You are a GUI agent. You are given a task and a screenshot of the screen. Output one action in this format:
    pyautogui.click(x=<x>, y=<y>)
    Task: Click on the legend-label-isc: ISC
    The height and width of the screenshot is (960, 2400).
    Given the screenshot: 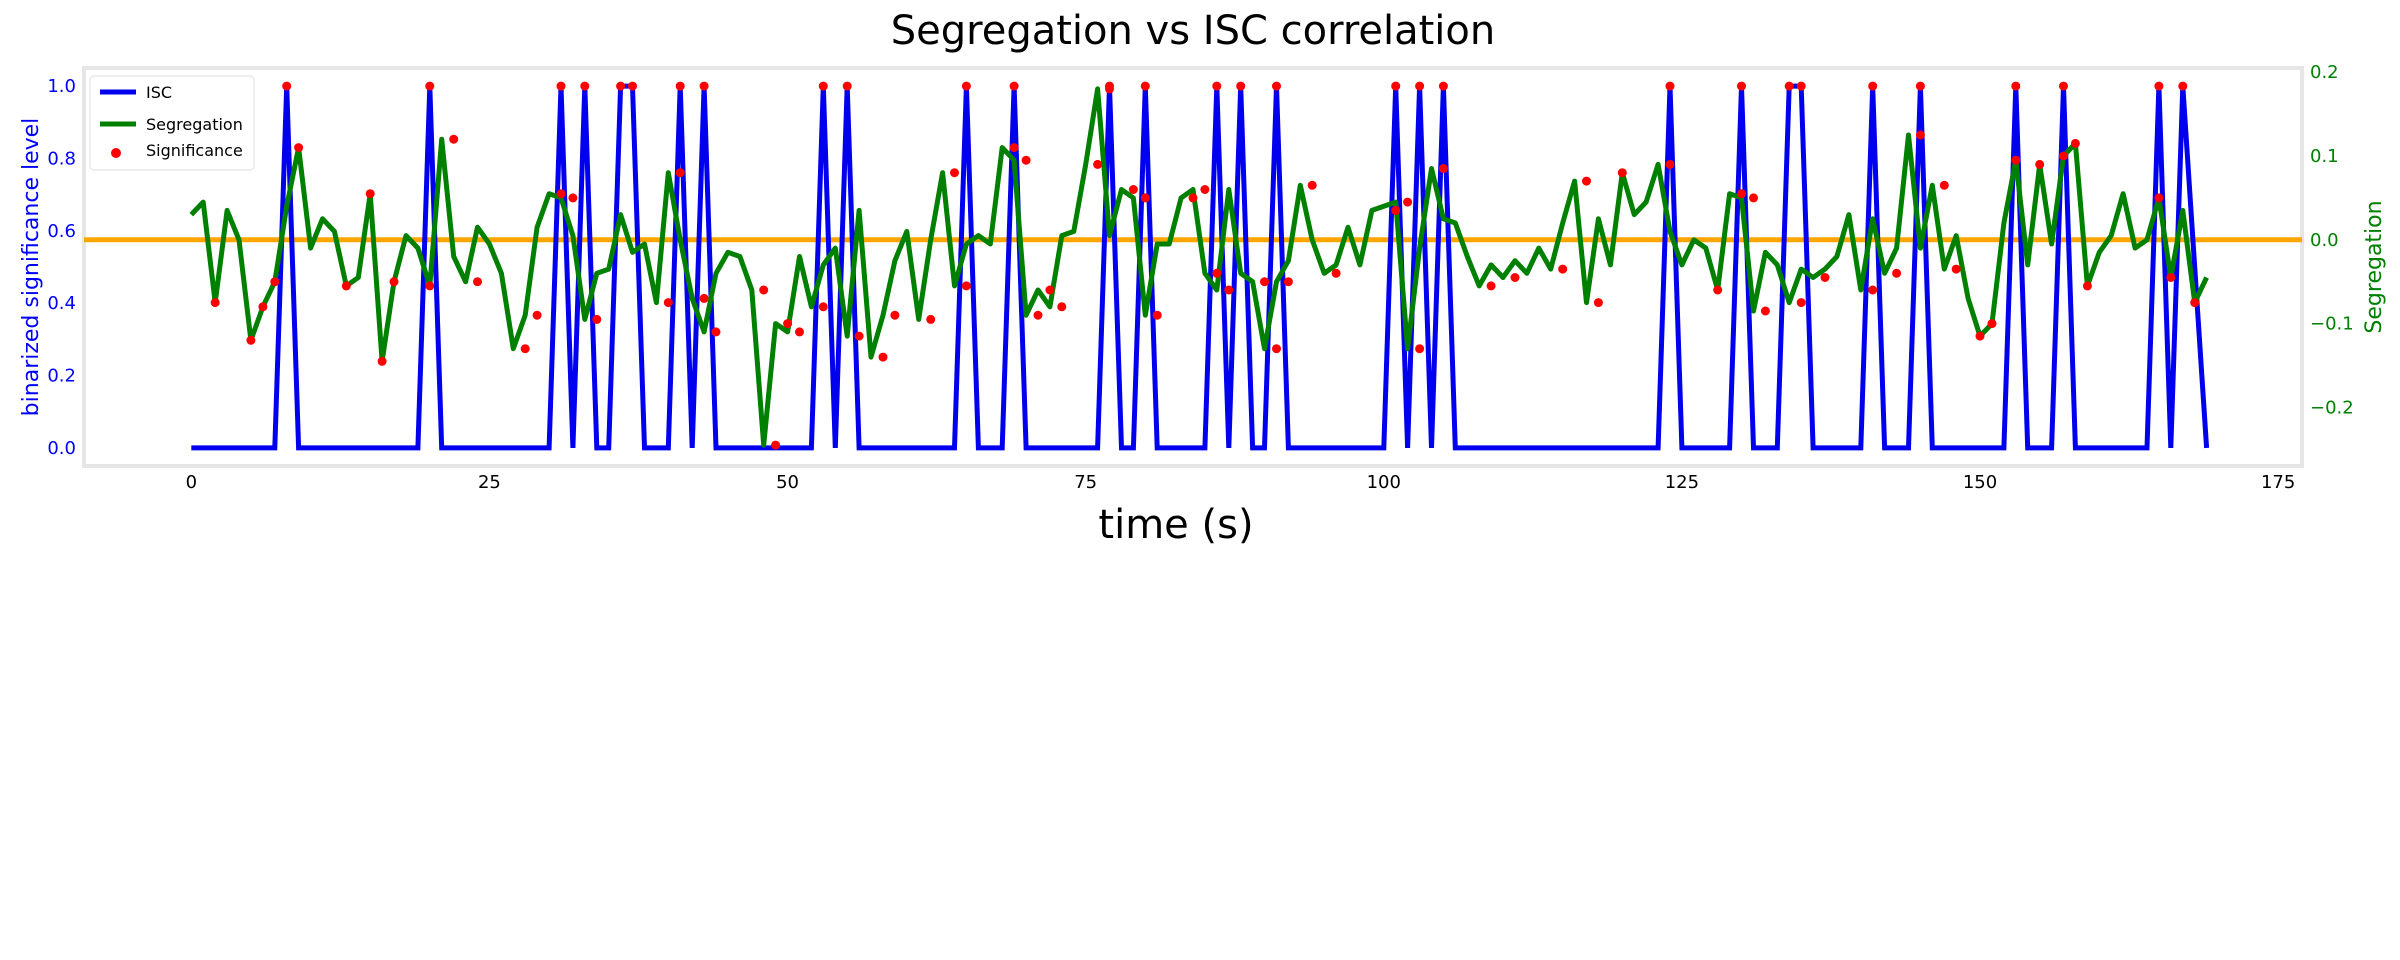 What is the action you would take?
    pyautogui.click(x=159, y=92)
    